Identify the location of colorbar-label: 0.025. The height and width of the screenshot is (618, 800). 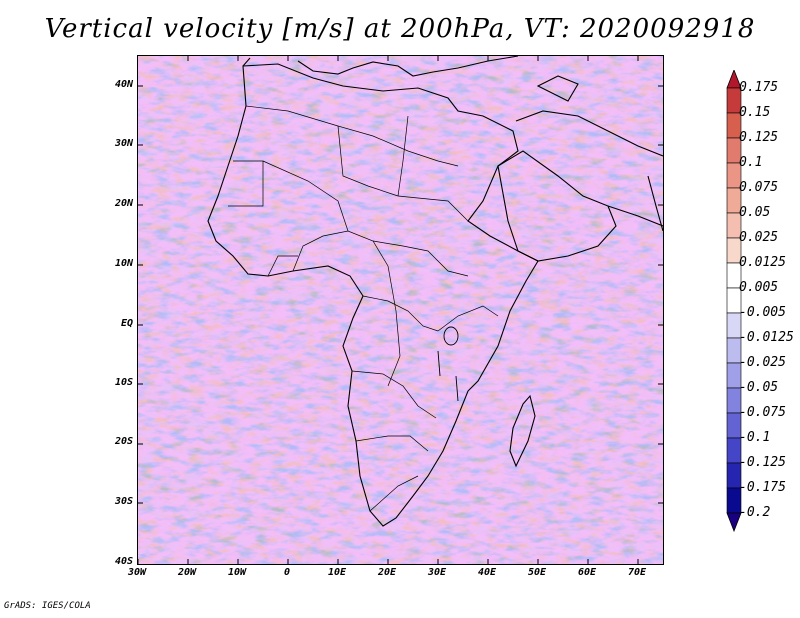
(759, 237).